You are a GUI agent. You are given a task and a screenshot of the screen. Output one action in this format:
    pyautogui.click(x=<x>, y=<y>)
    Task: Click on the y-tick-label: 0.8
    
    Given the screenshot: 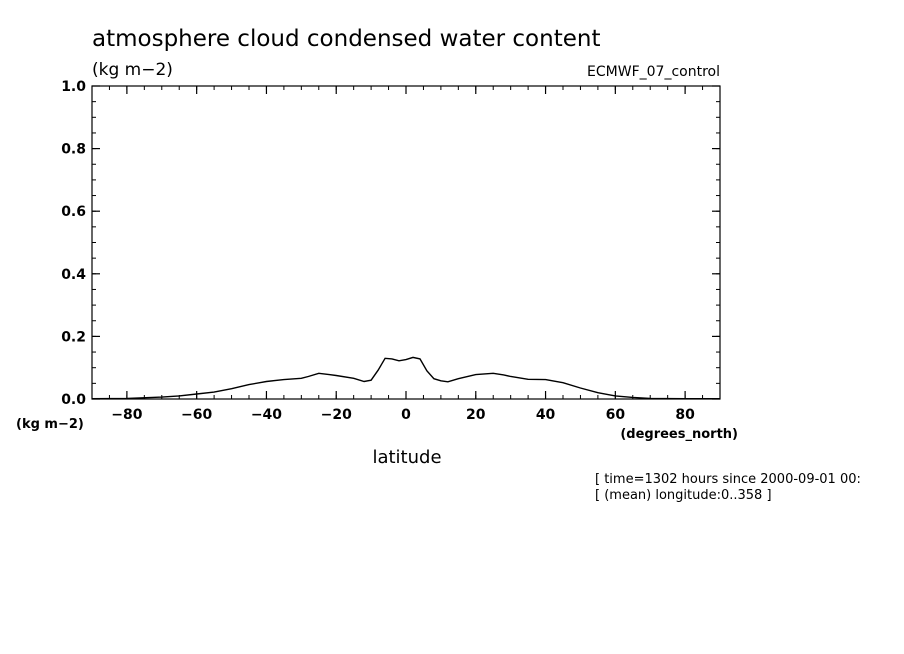 What is the action you would take?
    pyautogui.click(x=73, y=150)
    